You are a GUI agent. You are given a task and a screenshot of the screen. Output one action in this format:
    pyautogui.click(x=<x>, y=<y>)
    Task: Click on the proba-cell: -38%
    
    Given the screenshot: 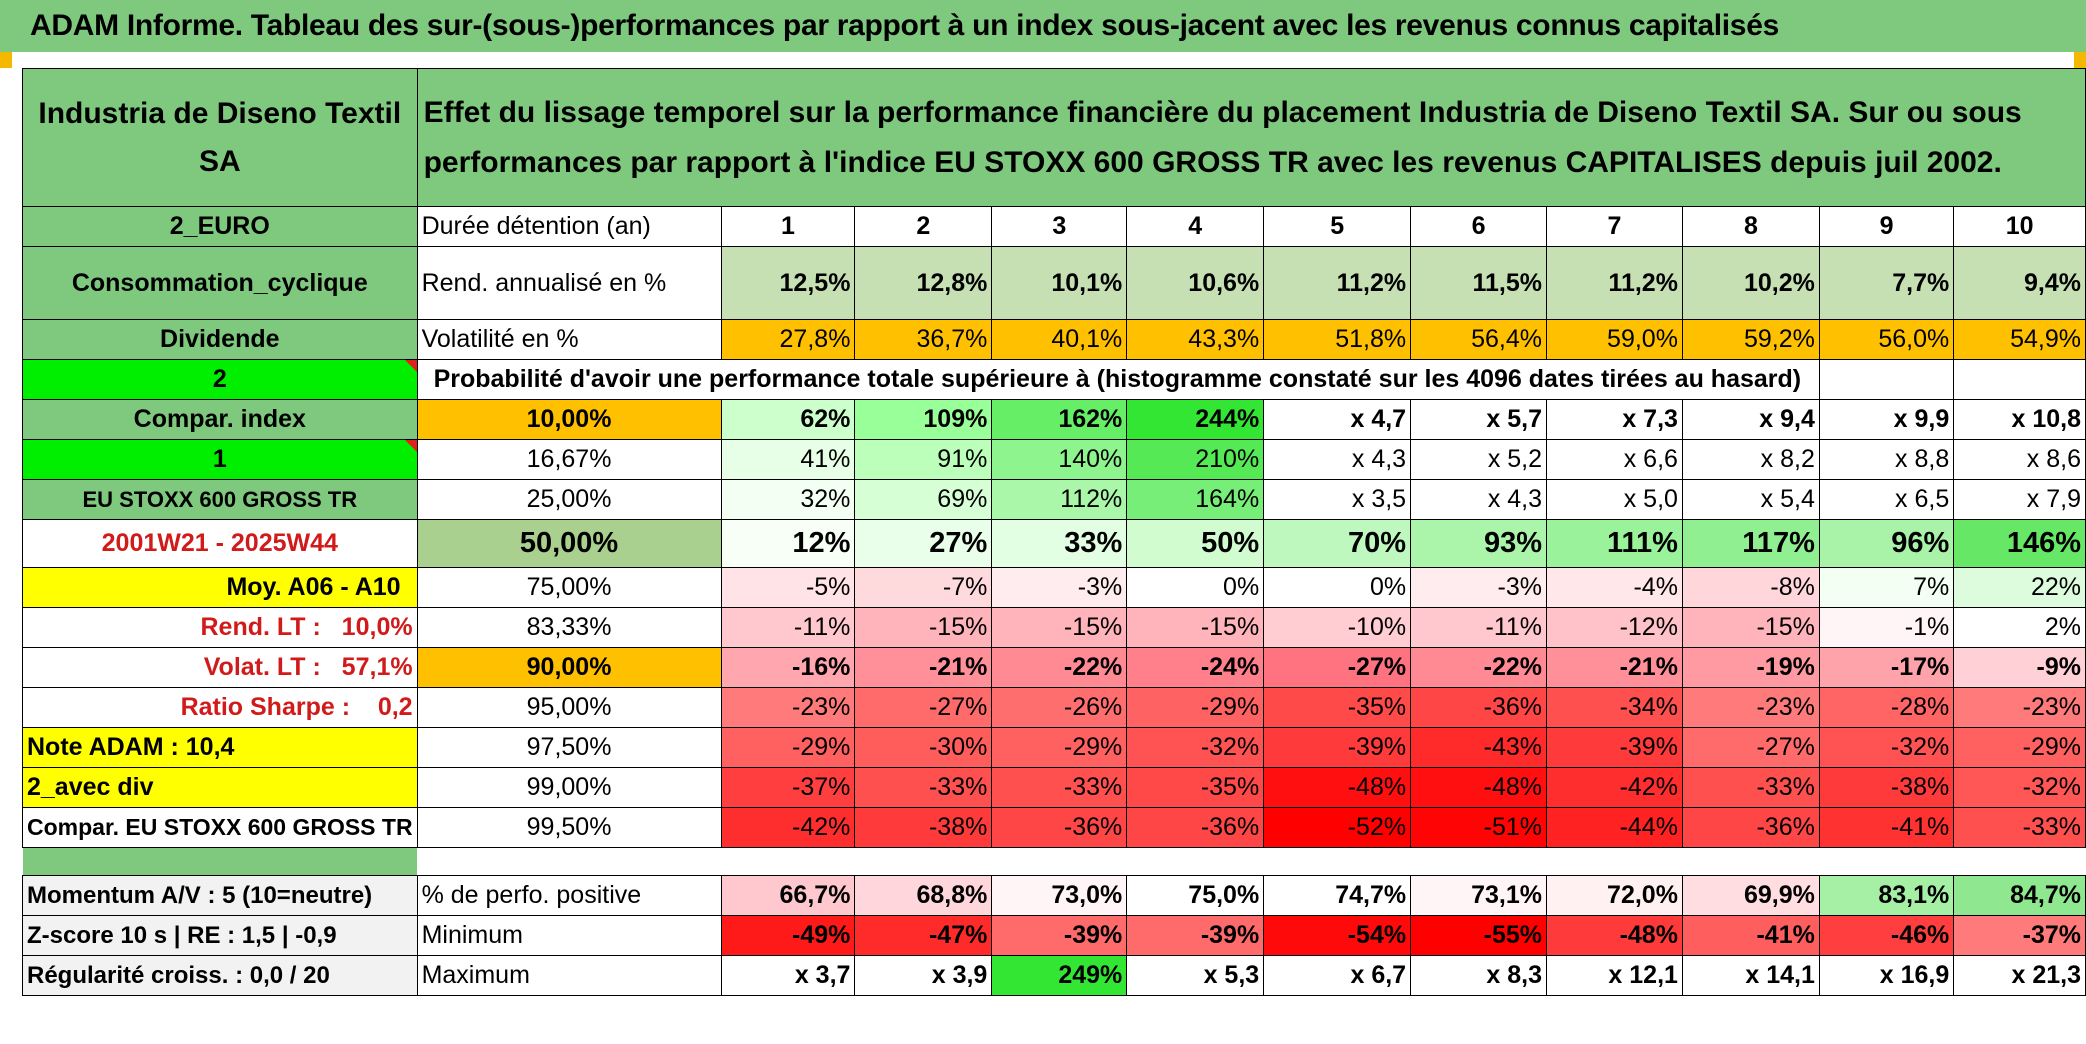 What is the action you would take?
    pyautogui.click(x=923, y=827)
    